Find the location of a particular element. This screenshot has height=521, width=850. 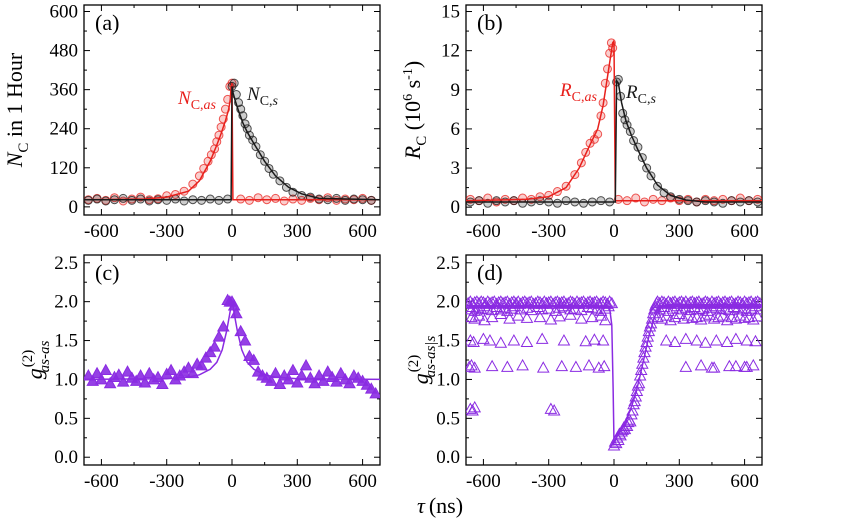

series-annotation: RC,s is located at coordinates (640, 94).